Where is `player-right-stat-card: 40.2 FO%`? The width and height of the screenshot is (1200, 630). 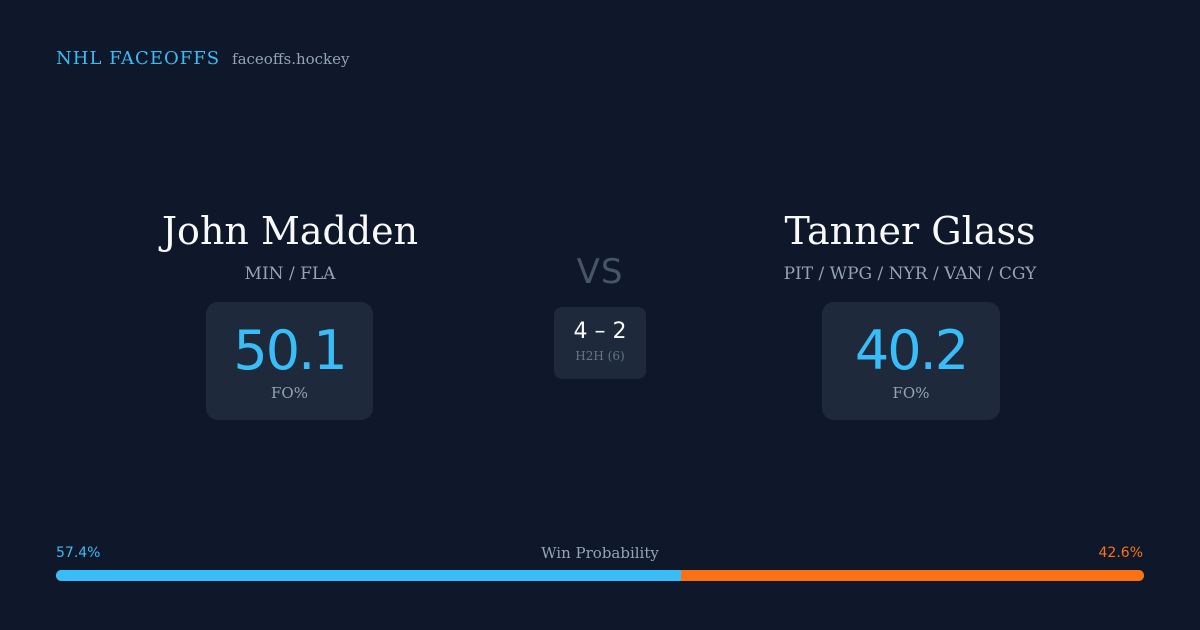 player-right-stat-card: 40.2 FO% is located at coordinates (911, 361).